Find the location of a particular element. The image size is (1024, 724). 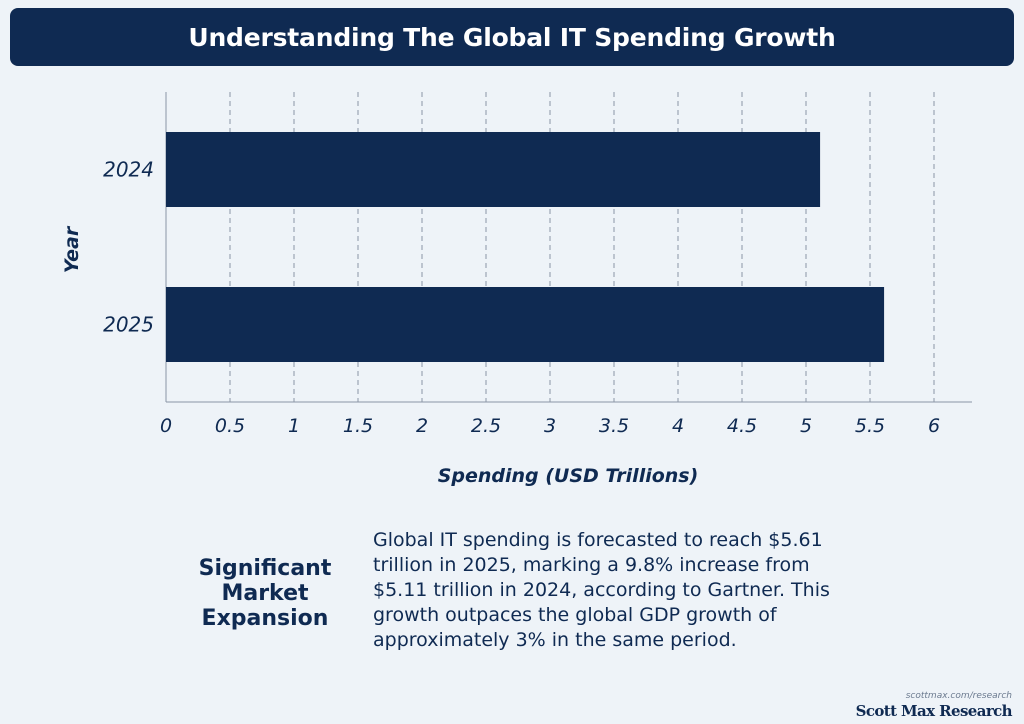

x-tick-label: 4 is located at coordinates (678, 426).